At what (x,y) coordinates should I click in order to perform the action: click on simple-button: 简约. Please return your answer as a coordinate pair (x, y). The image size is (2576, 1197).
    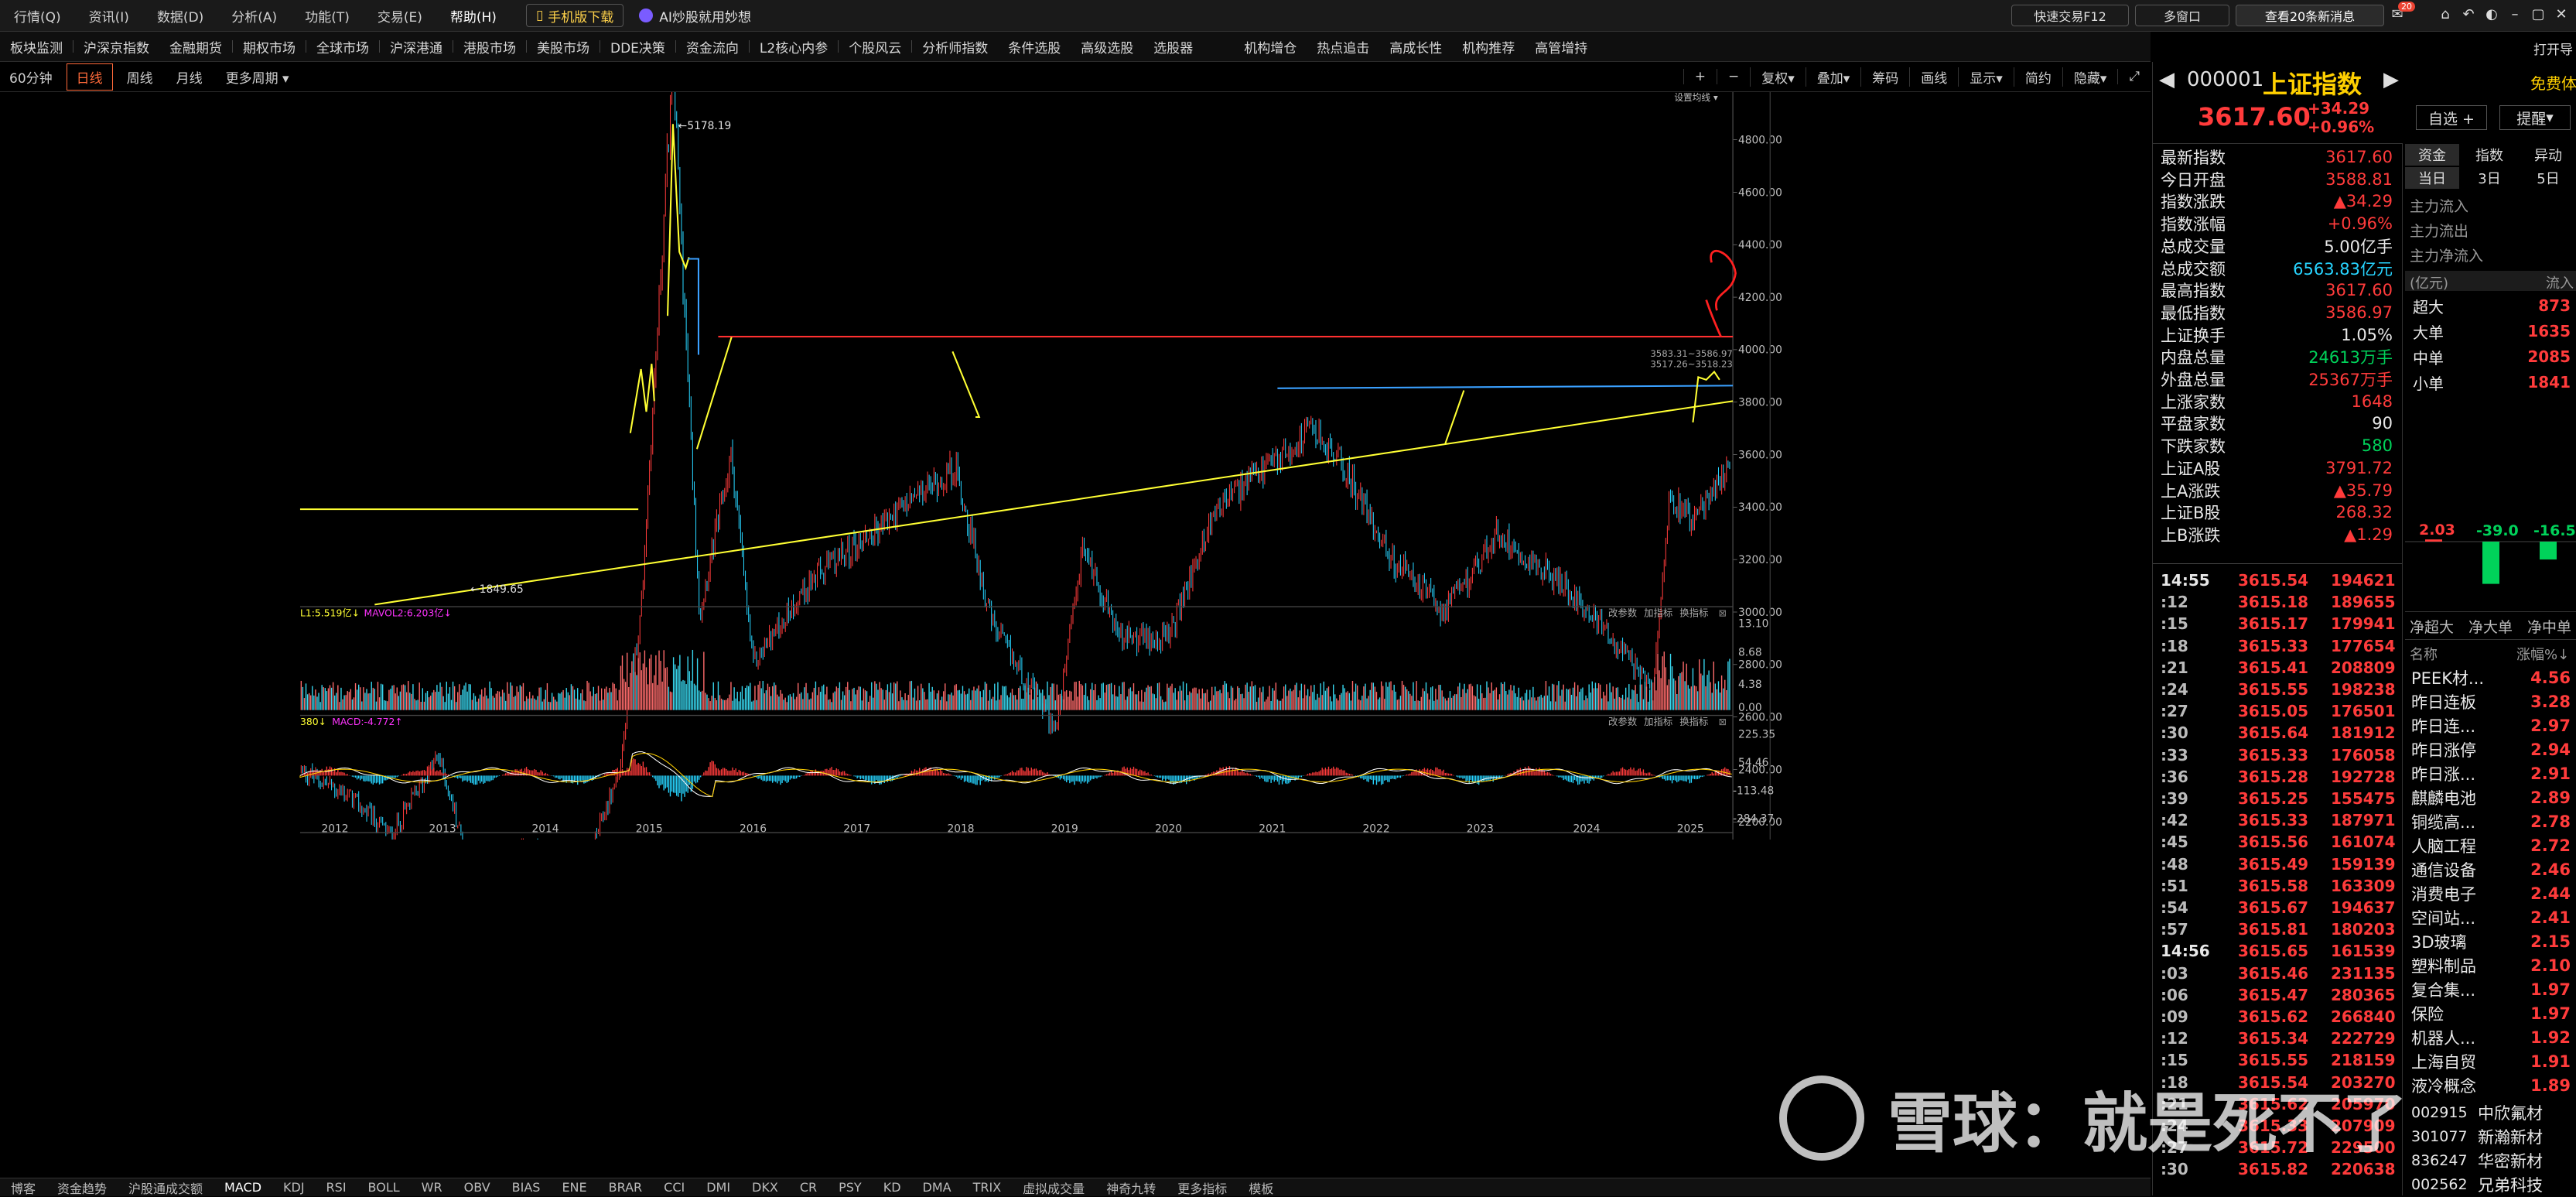
    Looking at the image, I should click on (2038, 77).